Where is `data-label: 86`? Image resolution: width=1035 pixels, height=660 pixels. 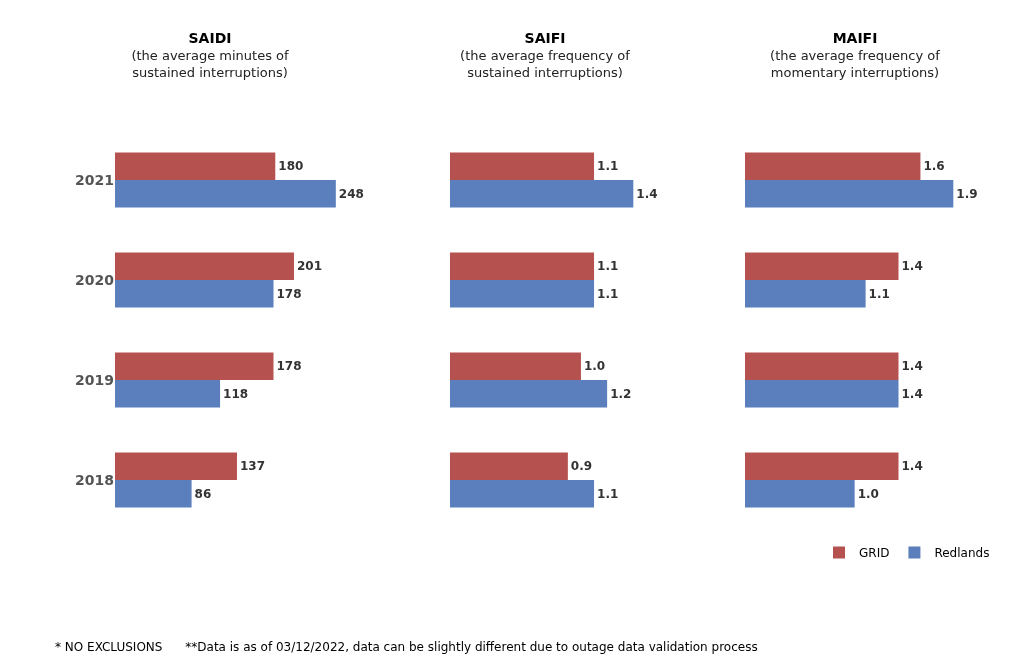
data-label: 86 is located at coordinates (203, 493).